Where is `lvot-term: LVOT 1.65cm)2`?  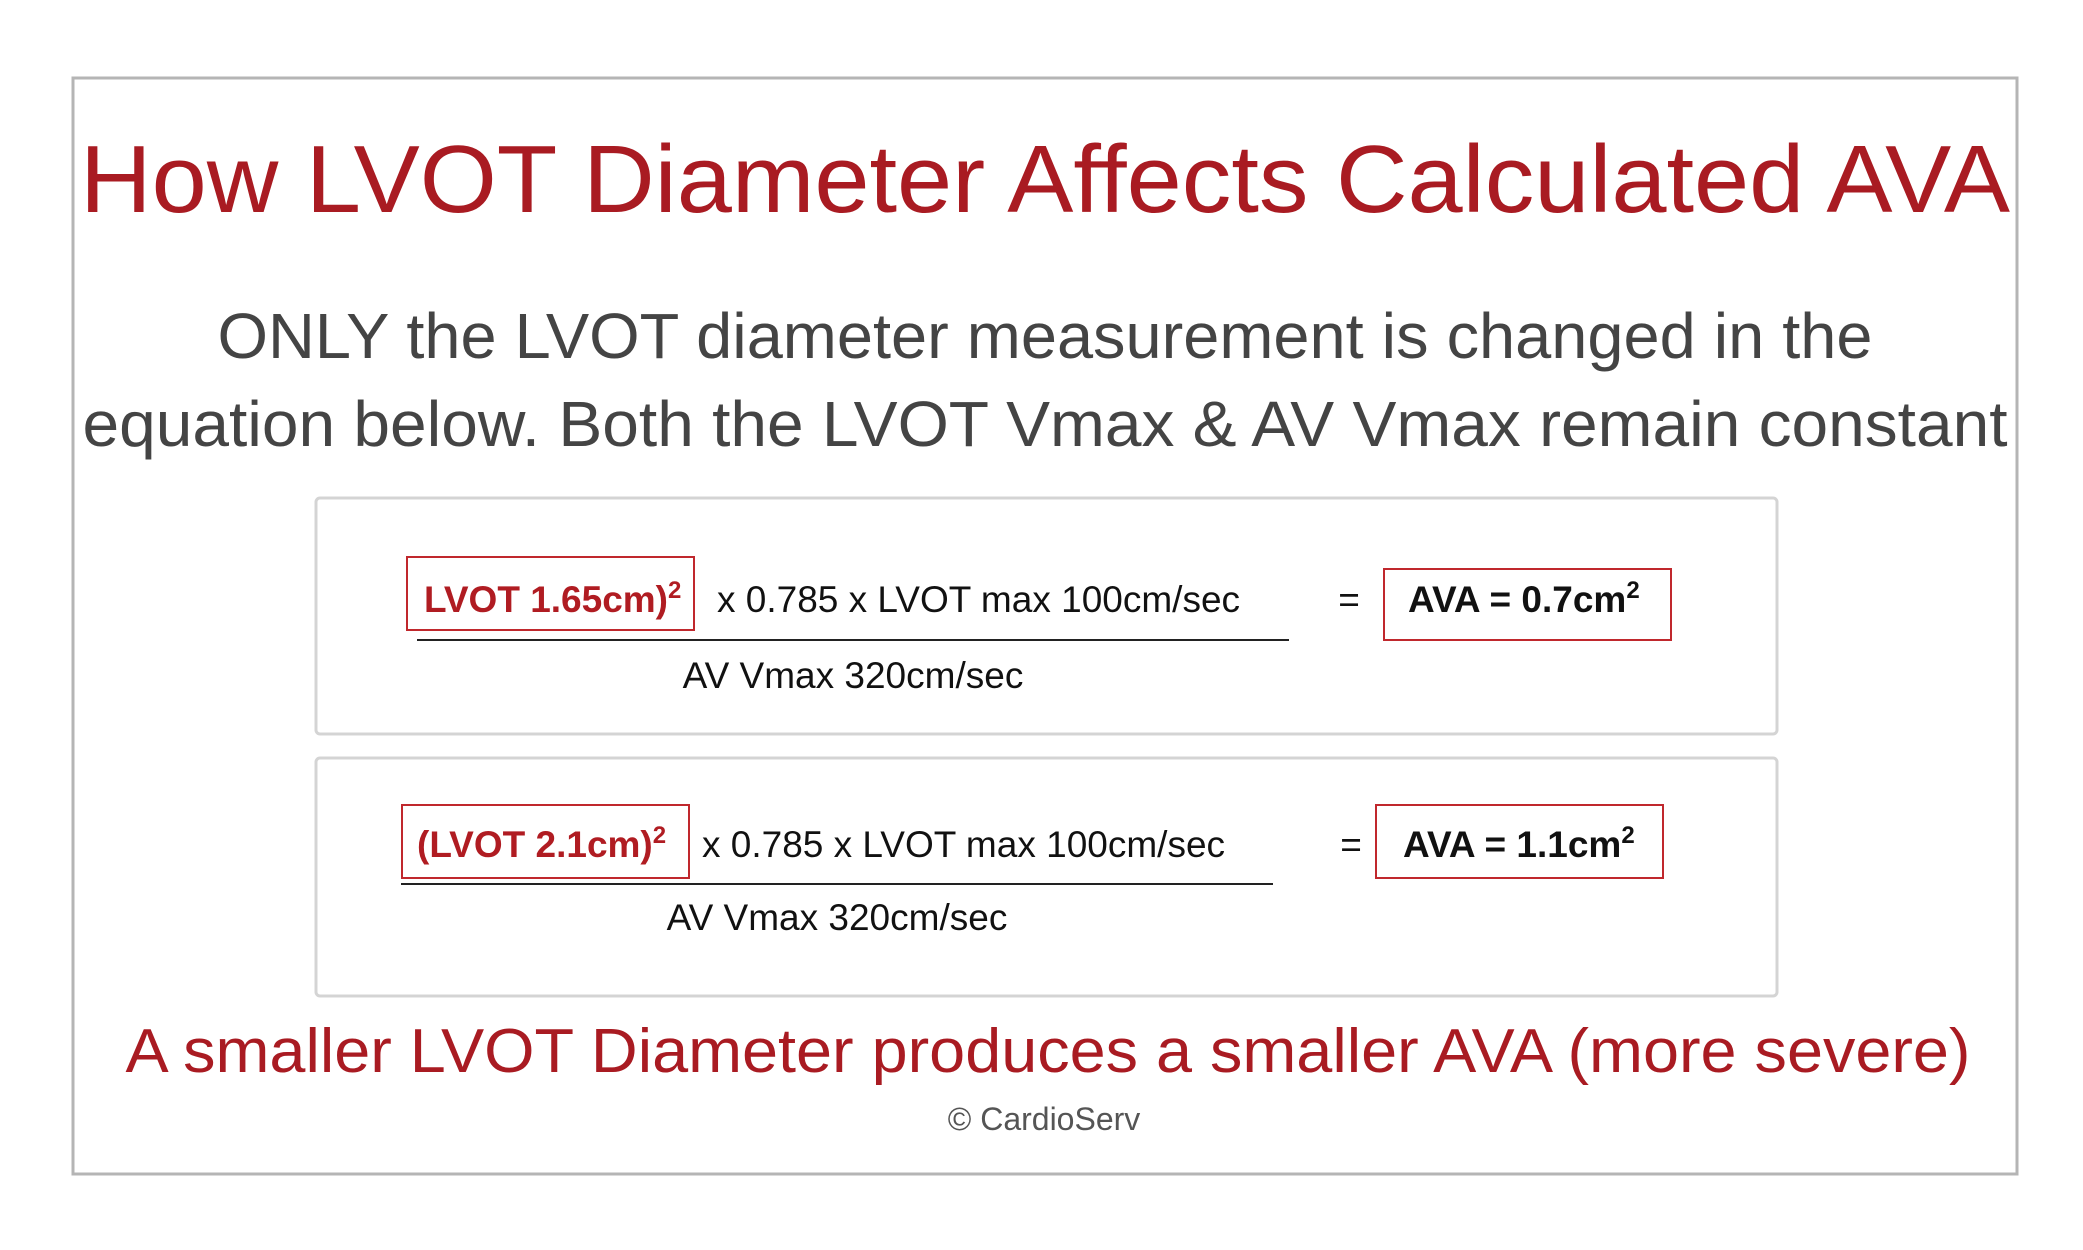
lvot-term: LVOT 1.65cm)2 is located at coordinates (552, 598).